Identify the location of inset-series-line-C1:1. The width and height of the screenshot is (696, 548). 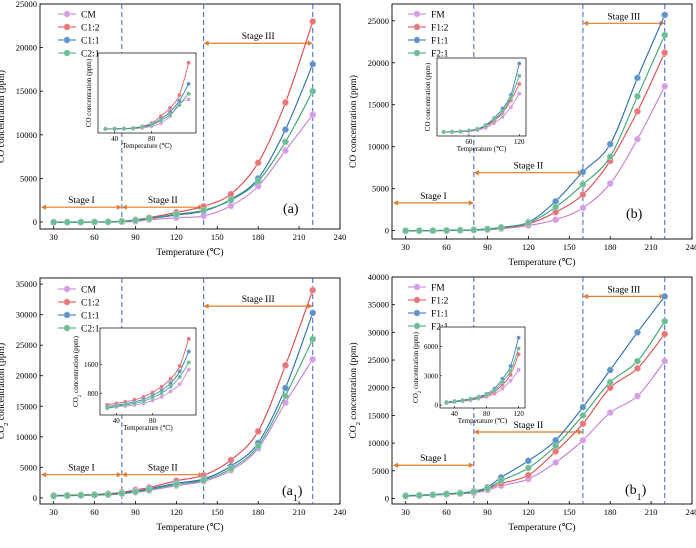
(148, 379).